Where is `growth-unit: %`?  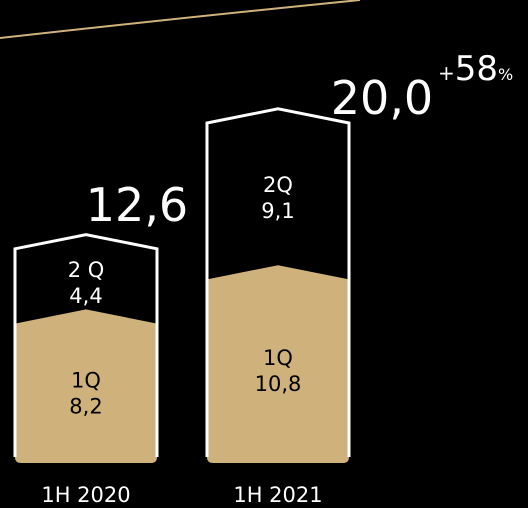
growth-unit: % is located at coordinates (505, 74).